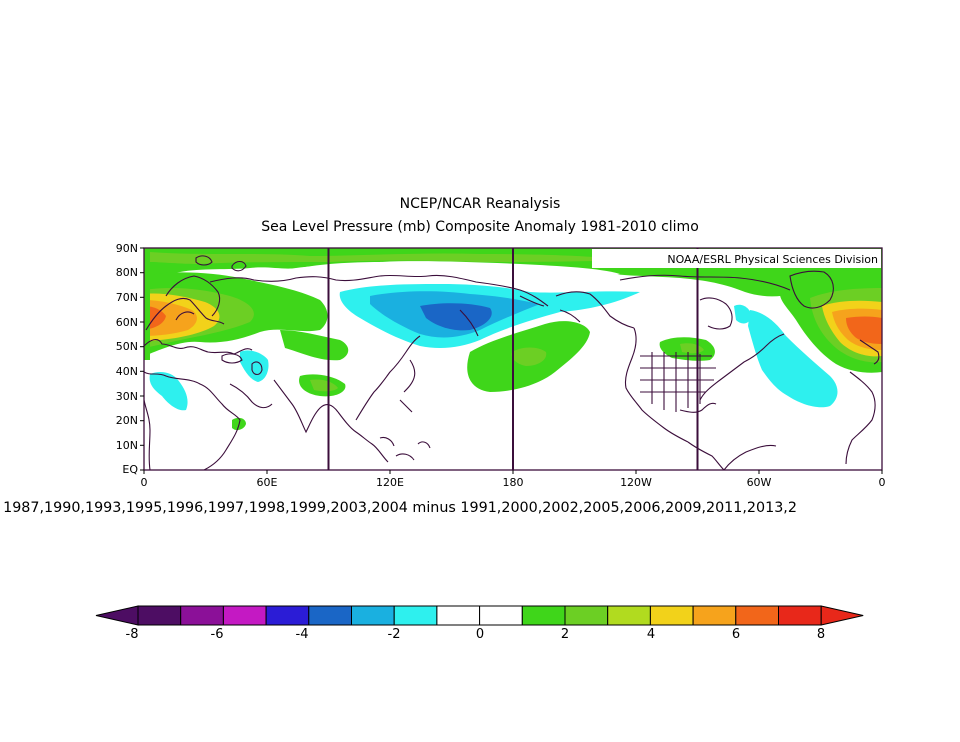  I want to click on coast-greenland, so click(811, 289).